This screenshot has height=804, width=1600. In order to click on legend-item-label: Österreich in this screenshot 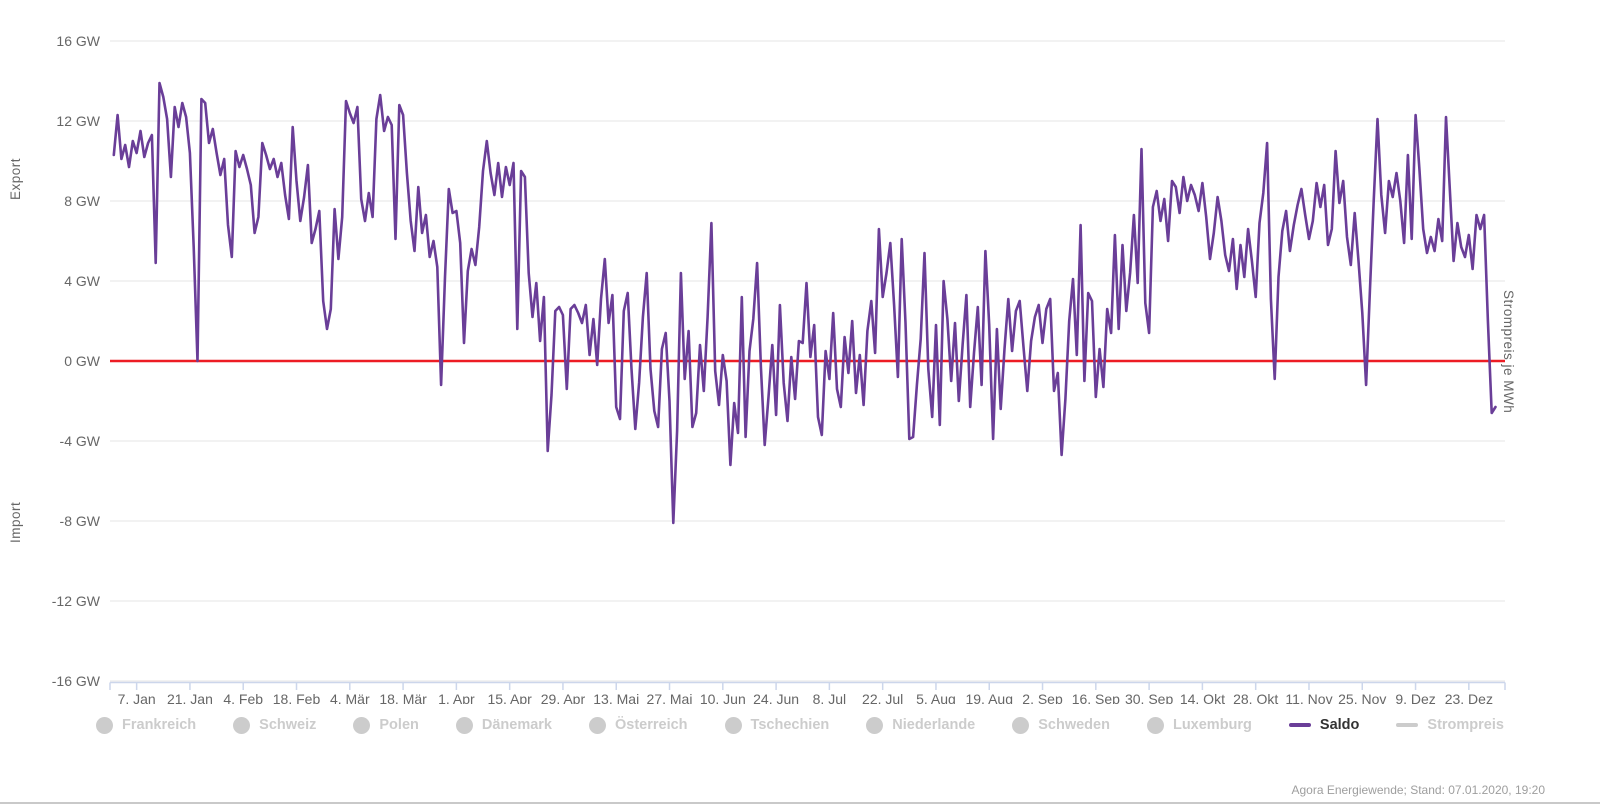, I will do `click(651, 725)`.